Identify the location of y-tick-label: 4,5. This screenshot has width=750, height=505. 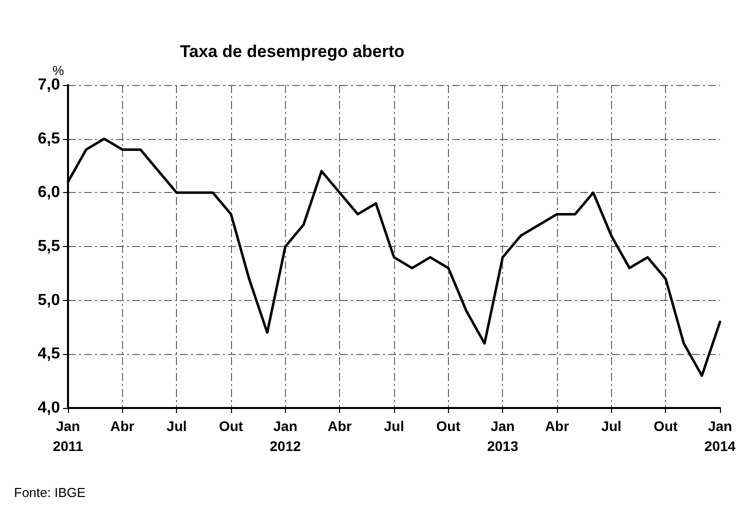
(49, 354).